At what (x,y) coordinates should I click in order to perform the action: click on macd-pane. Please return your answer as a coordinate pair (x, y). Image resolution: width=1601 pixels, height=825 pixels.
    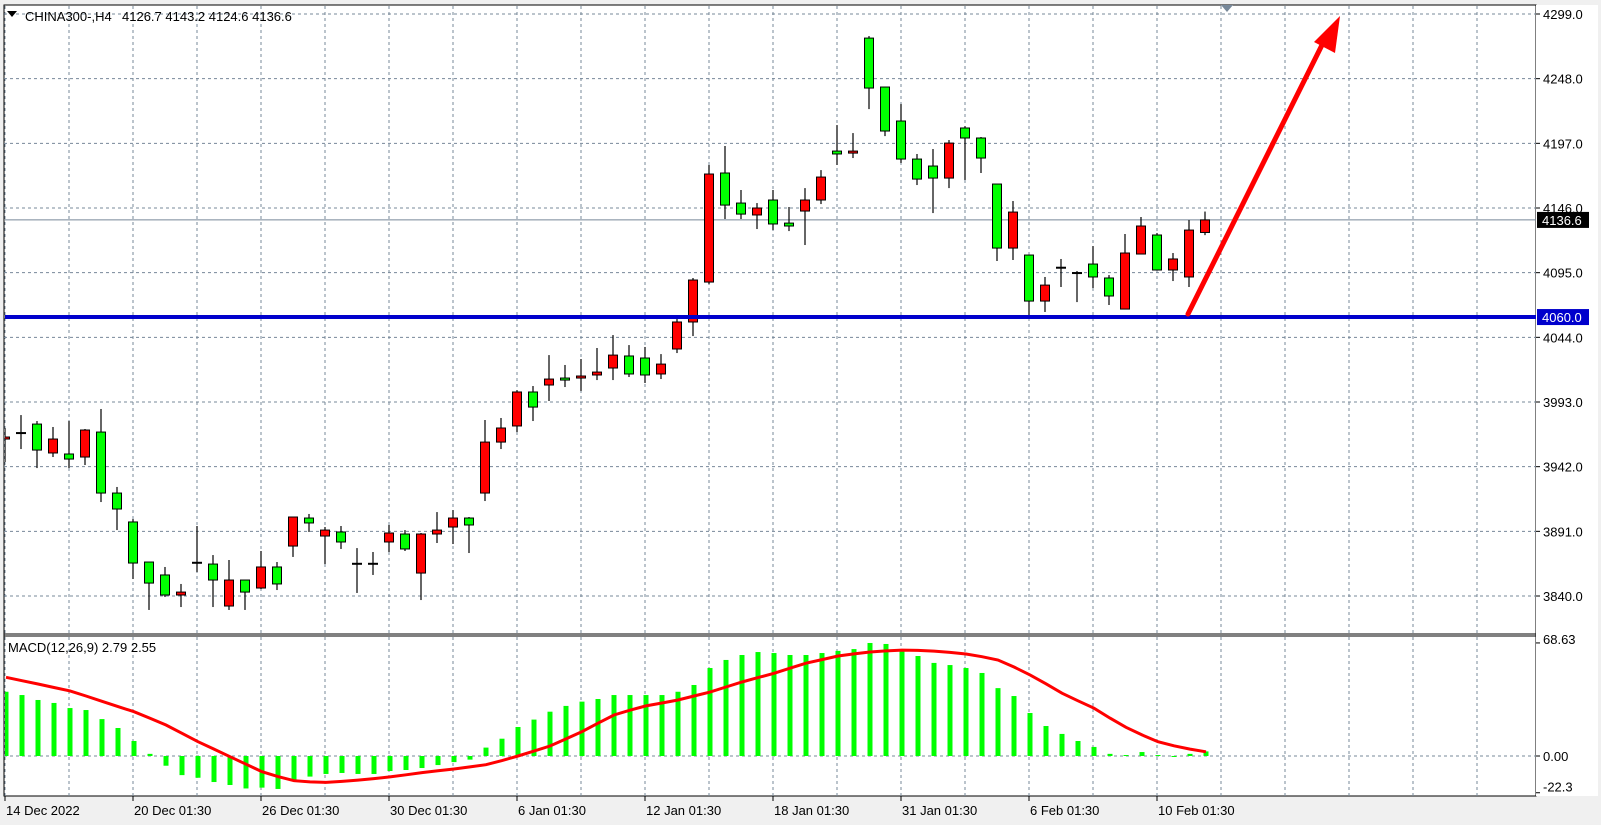
    Looking at the image, I should click on (606, 715).